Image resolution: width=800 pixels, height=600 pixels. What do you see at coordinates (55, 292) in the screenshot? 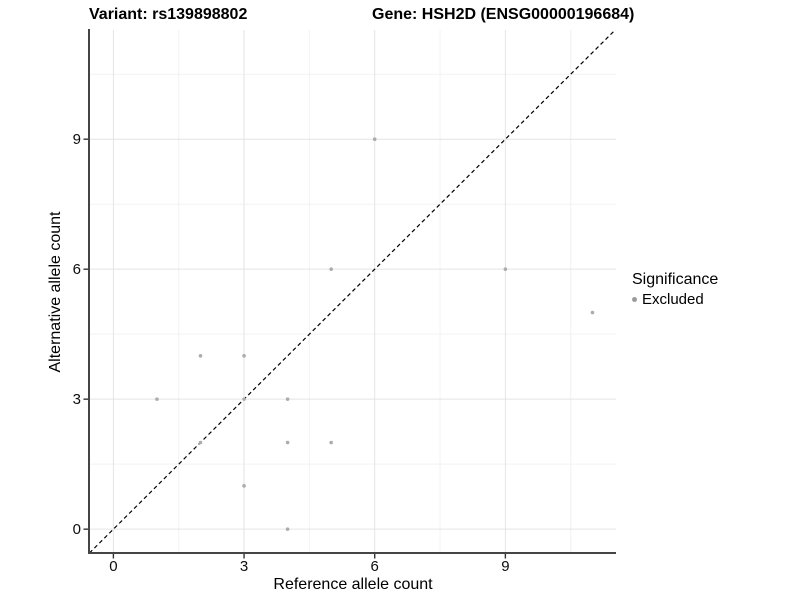
I see `y-axis-title: Alternative allele count` at bounding box center [55, 292].